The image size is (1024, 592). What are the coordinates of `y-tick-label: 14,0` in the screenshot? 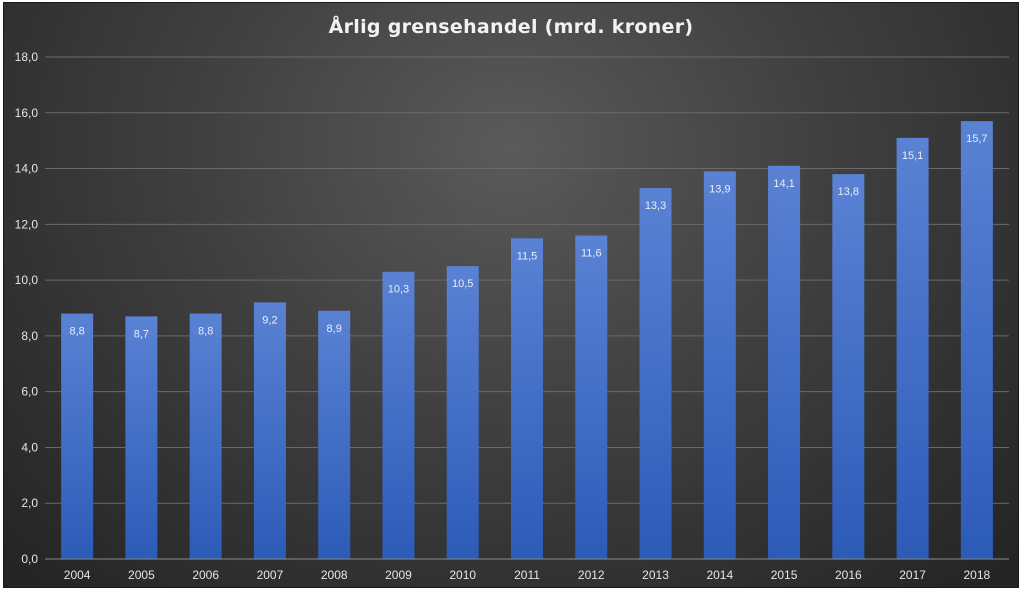 It's located at (27, 169).